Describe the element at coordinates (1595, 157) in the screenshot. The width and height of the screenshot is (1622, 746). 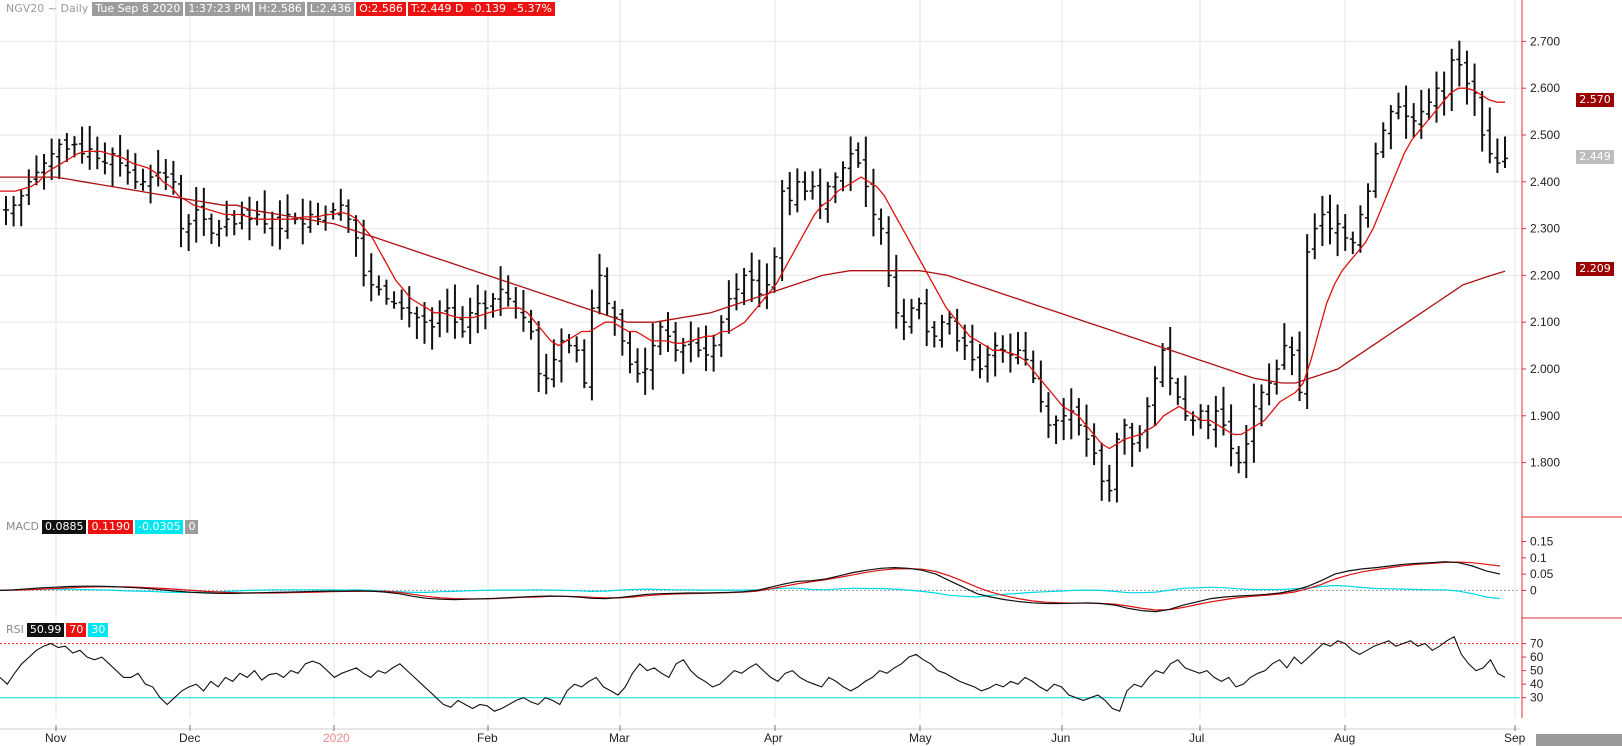
I see `last-price-tag: 2.449` at that location.